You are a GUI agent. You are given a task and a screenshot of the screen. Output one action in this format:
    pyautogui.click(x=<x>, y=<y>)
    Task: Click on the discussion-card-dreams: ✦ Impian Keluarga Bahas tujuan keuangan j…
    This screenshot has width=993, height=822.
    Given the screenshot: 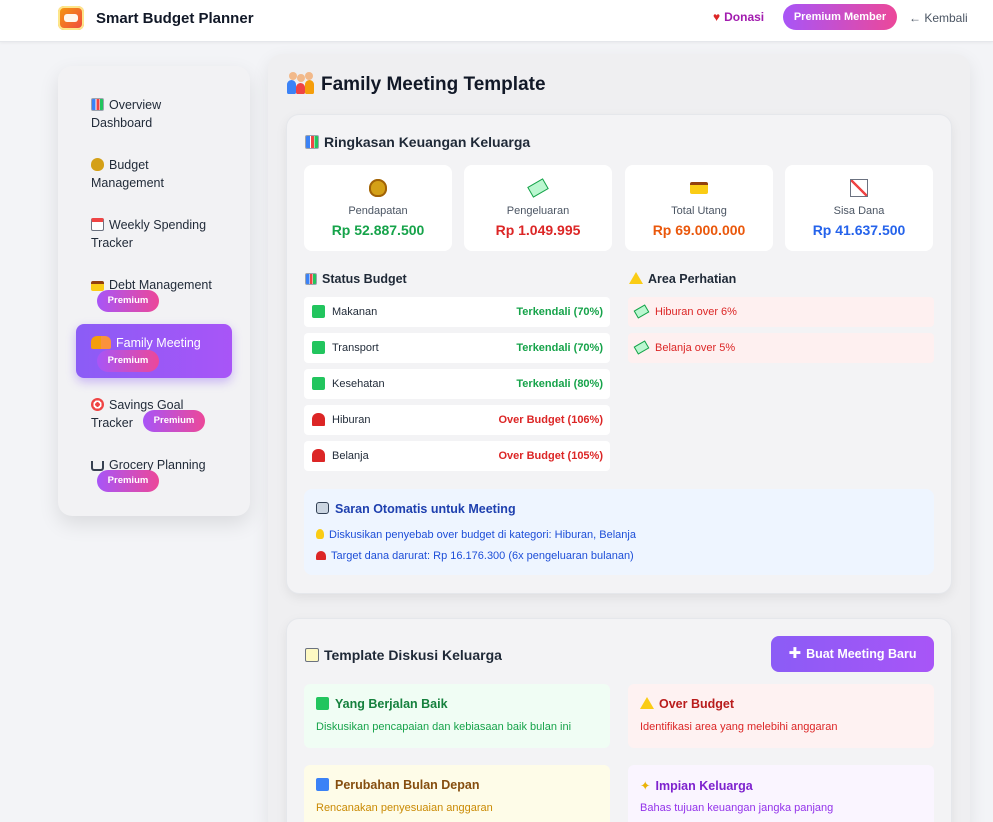 What is the action you would take?
    pyautogui.click(x=781, y=793)
    